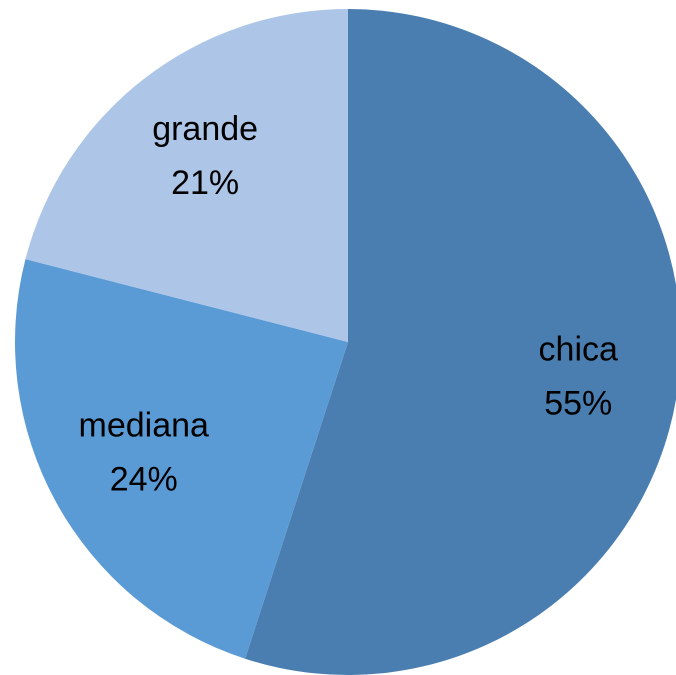 The width and height of the screenshot is (676, 675). What do you see at coordinates (578, 349) in the screenshot?
I see `slice-label: chica` at bounding box center [578, 349].